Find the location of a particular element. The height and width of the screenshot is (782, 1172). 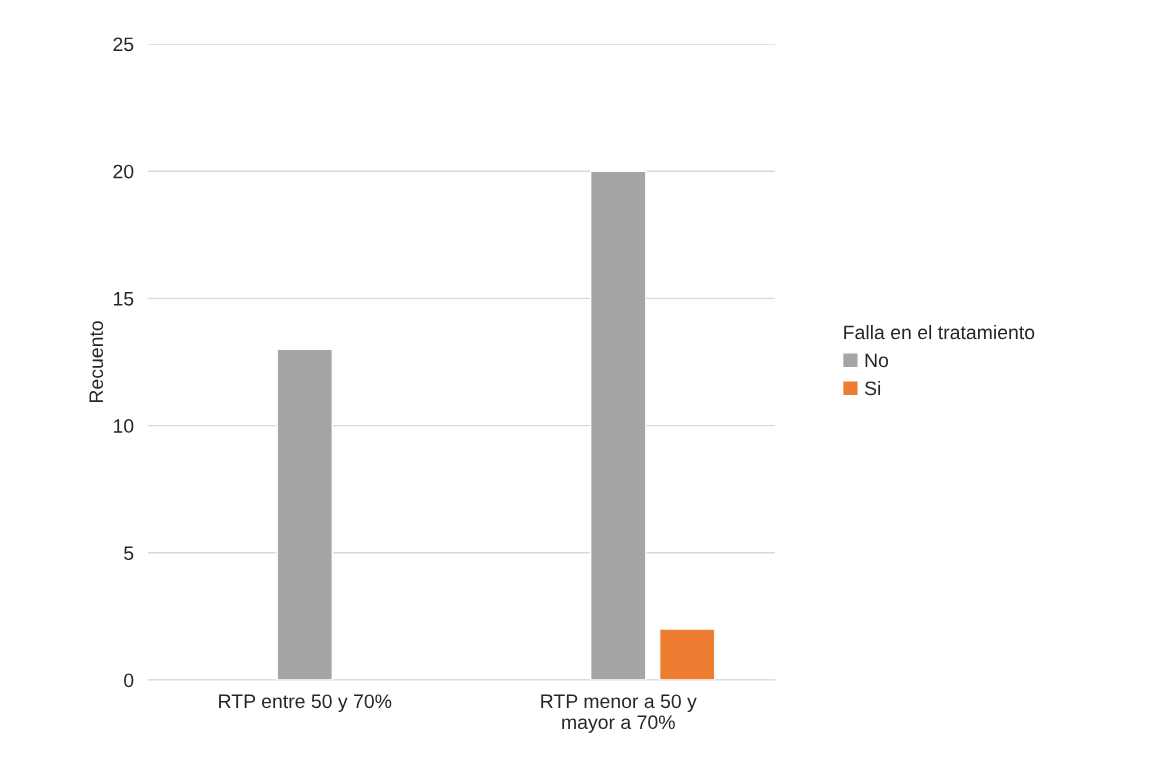

y-tick-label: 20 is located at coordinates (123, 171).